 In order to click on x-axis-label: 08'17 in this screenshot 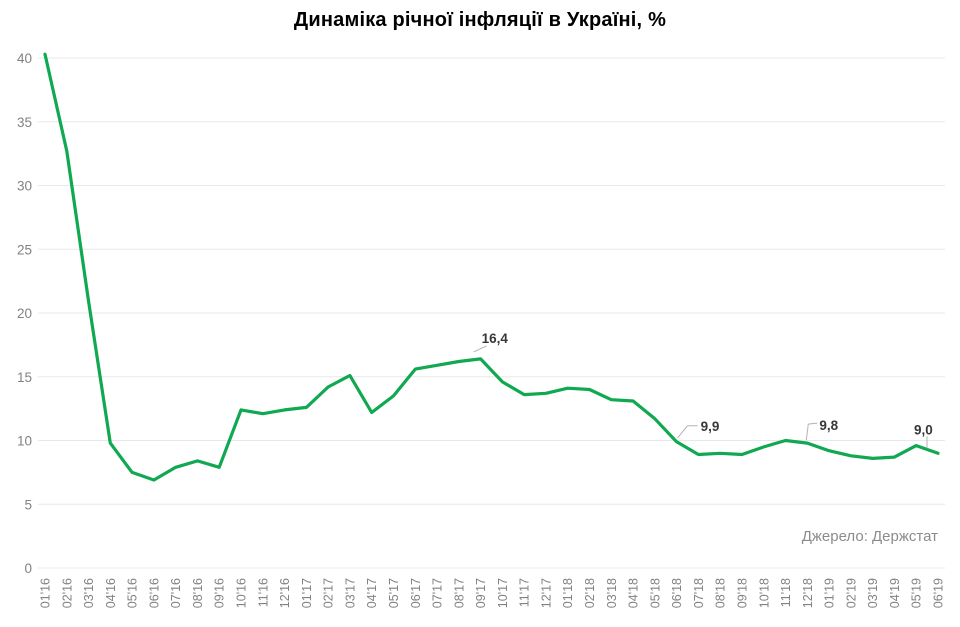, I will do `click(459, 593)`.